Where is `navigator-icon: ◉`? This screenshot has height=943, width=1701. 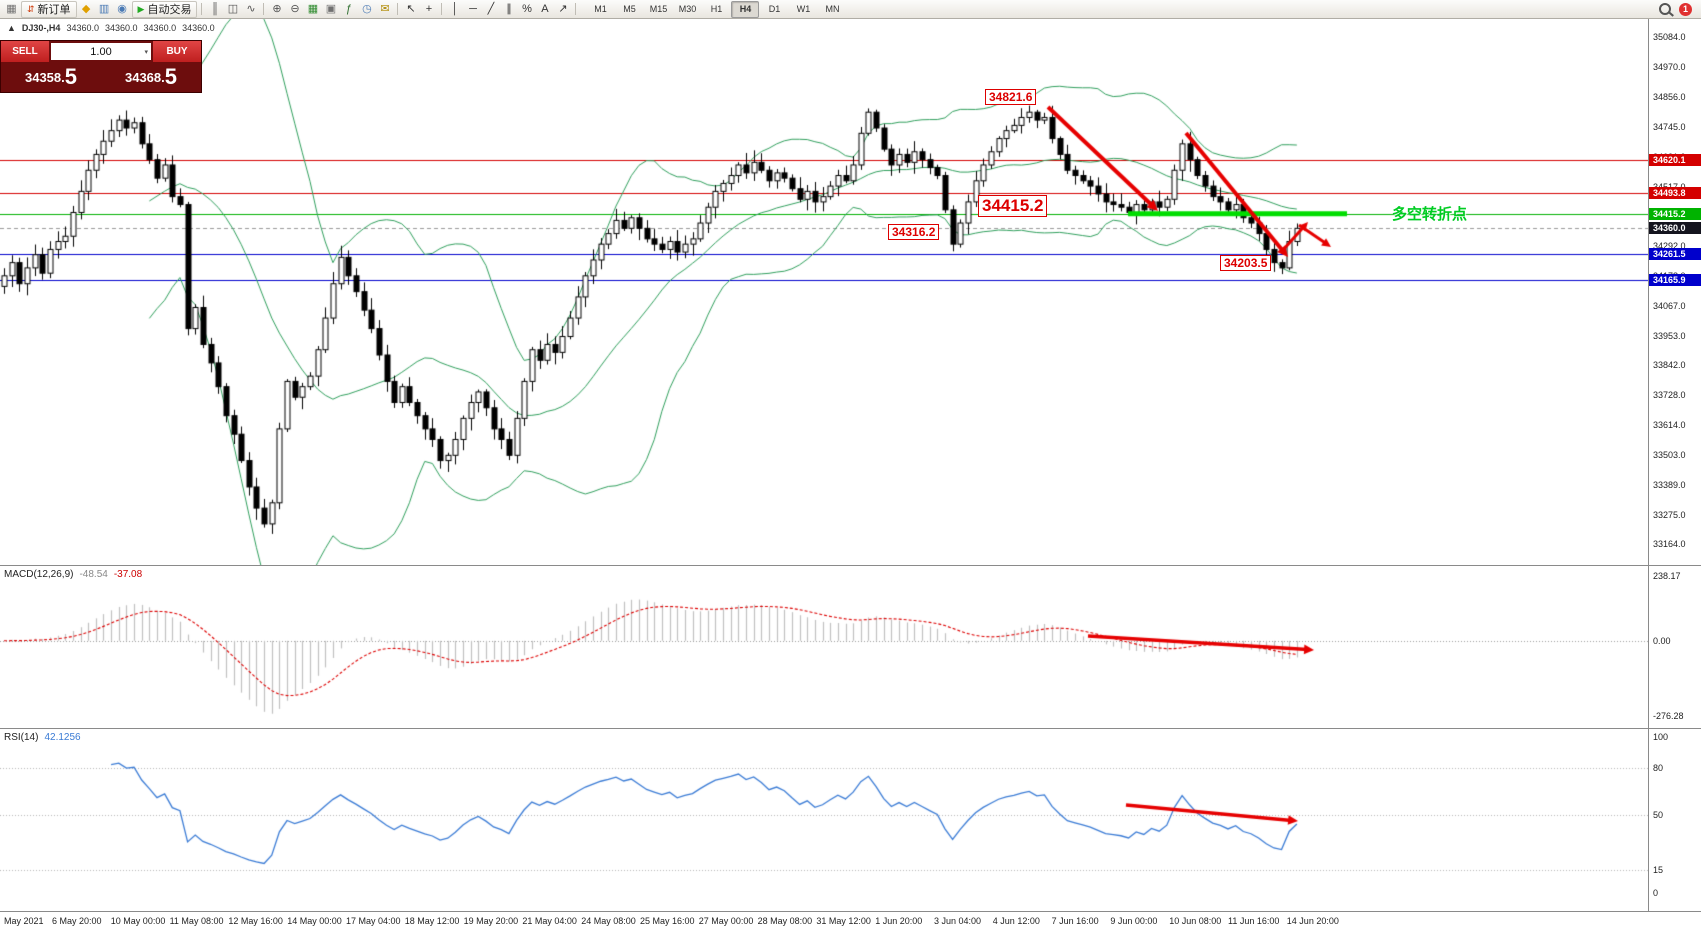
navigator-icon: ◉ is located at coordinates (122, 8).